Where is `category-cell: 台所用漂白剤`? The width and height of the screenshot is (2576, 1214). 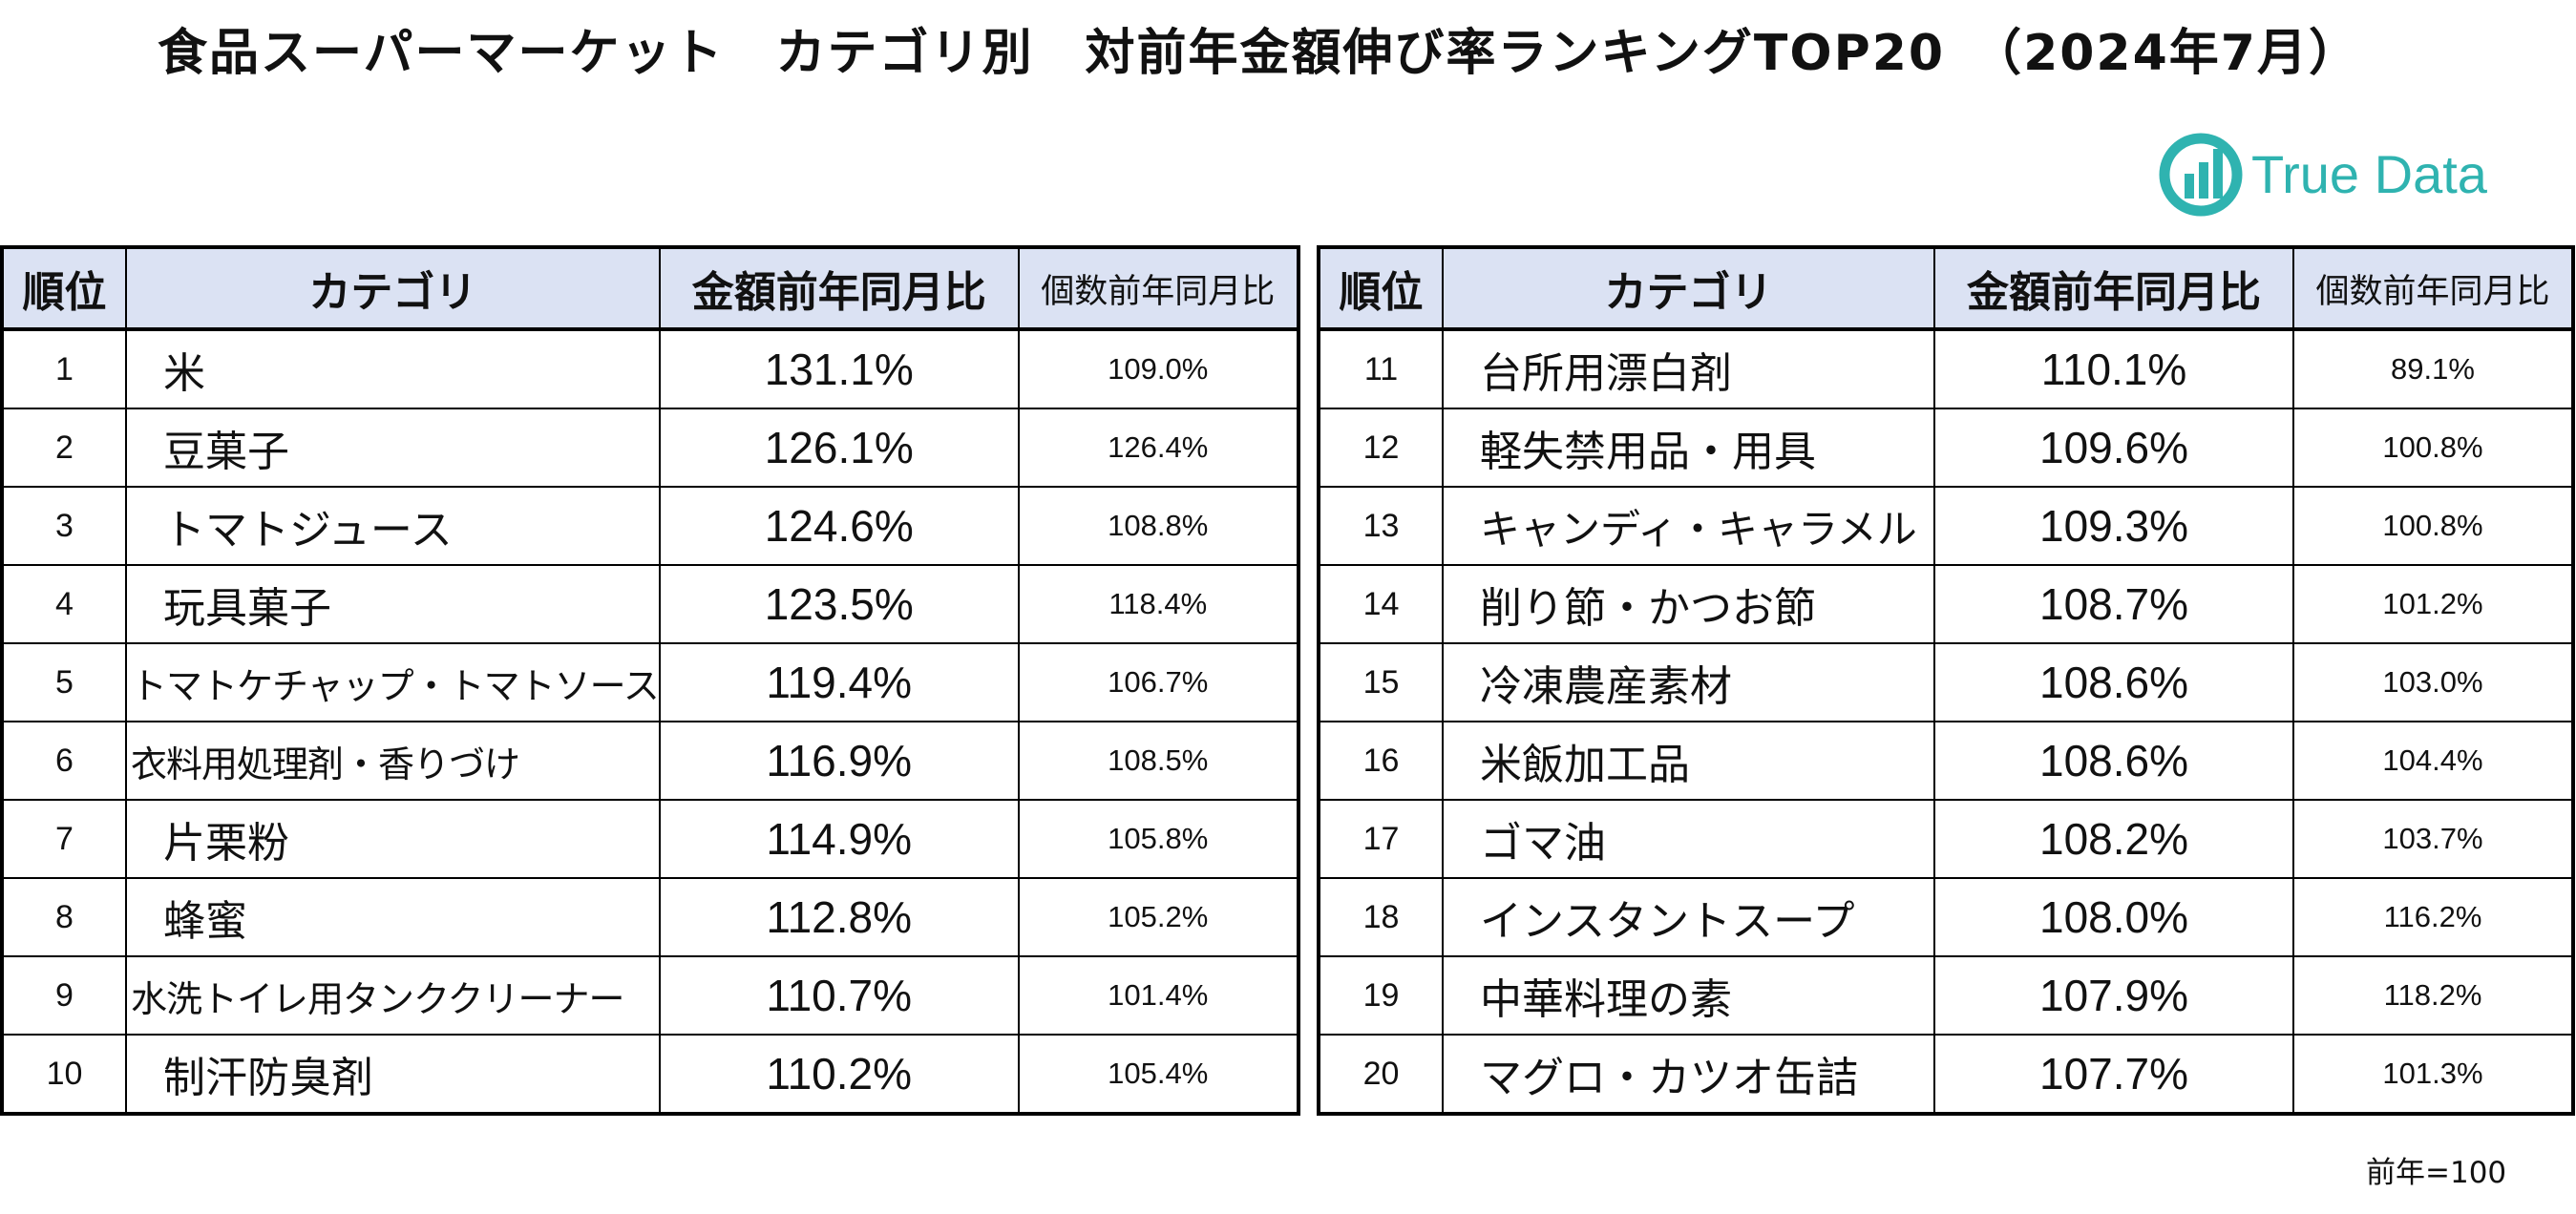
category-cell: 台所用漂白剤 is located at coordinates (1688, 368).